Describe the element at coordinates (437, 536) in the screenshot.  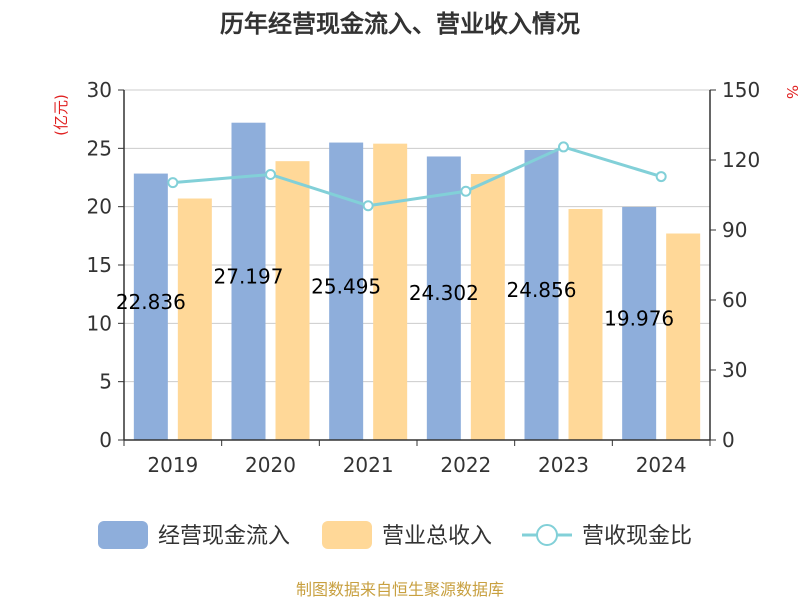
I see `legend-label: 营业总收入` at that location.